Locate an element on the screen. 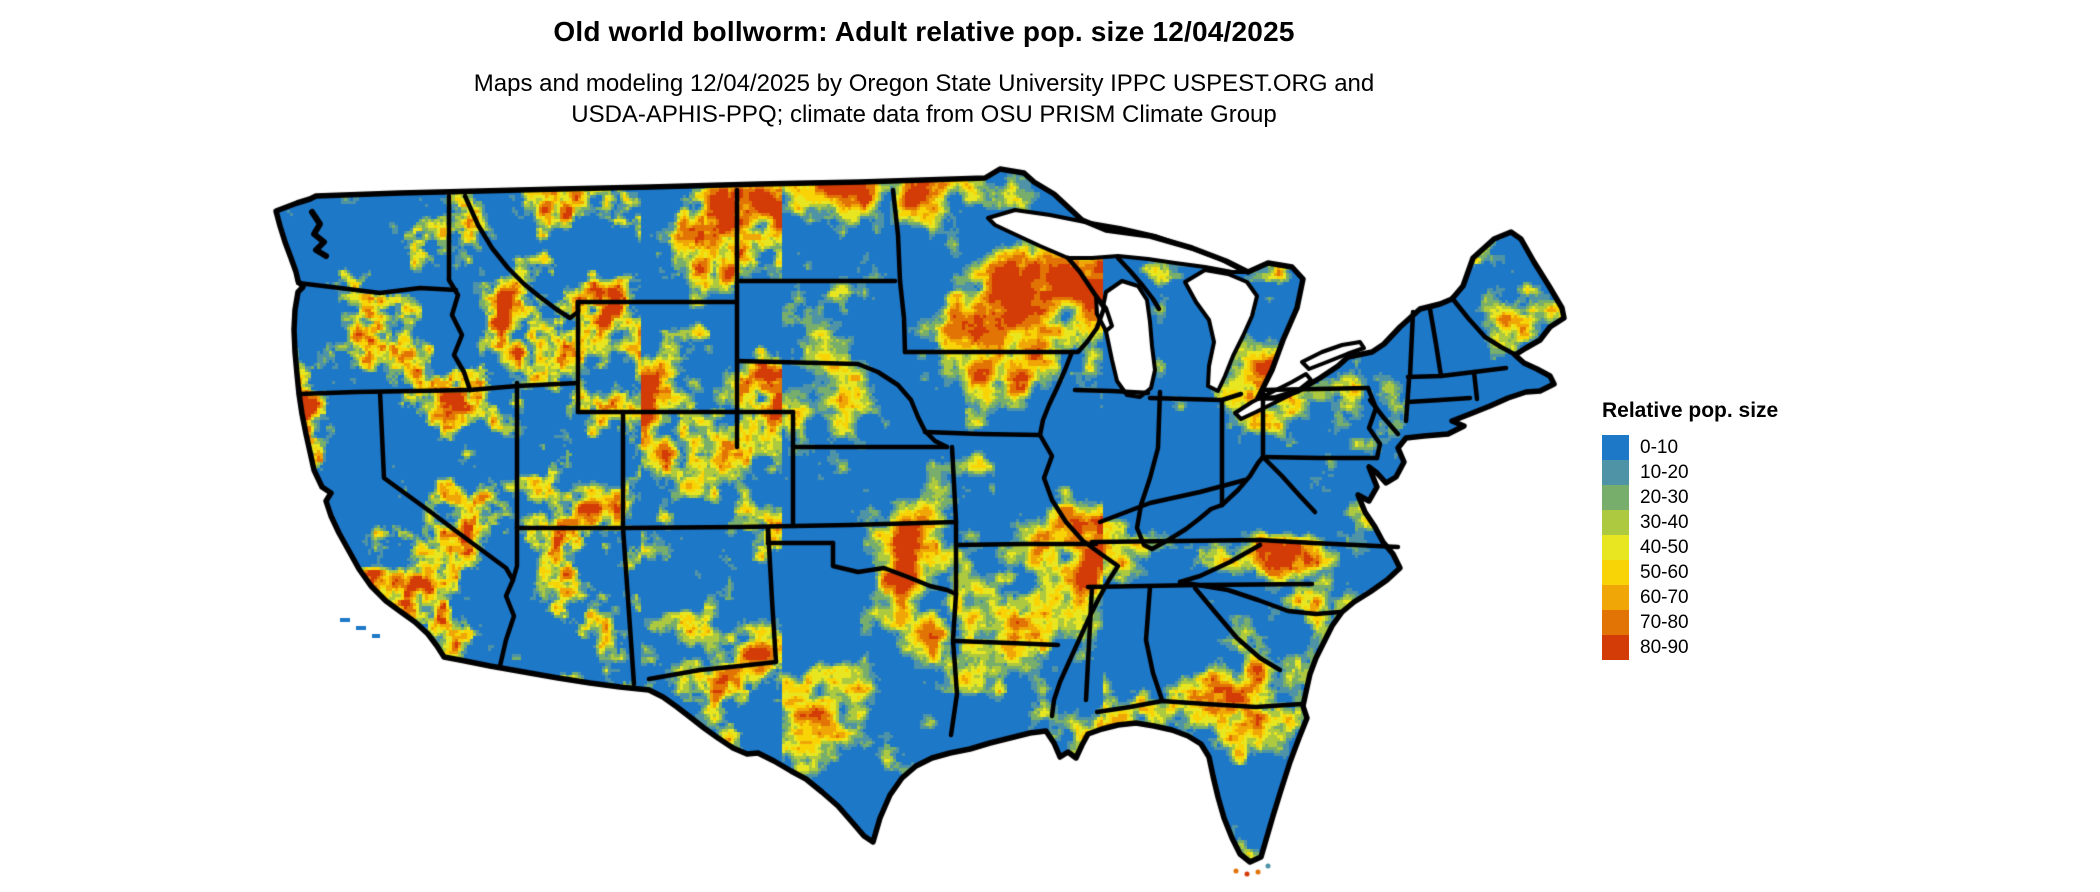  legend-label: 50-60 is located at coordinates (1664, 572).